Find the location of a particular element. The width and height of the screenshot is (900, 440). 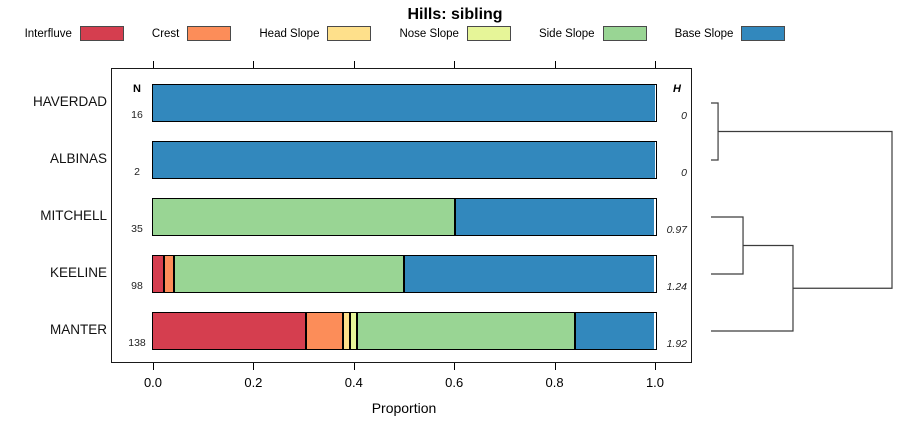

legend-item: Base Slope is located at coordinates (730, 33).